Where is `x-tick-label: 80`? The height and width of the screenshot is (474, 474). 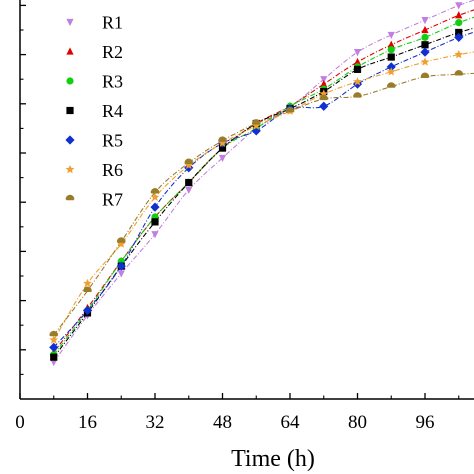 x-tick-label: 80 is located at coordinates (357, 422).